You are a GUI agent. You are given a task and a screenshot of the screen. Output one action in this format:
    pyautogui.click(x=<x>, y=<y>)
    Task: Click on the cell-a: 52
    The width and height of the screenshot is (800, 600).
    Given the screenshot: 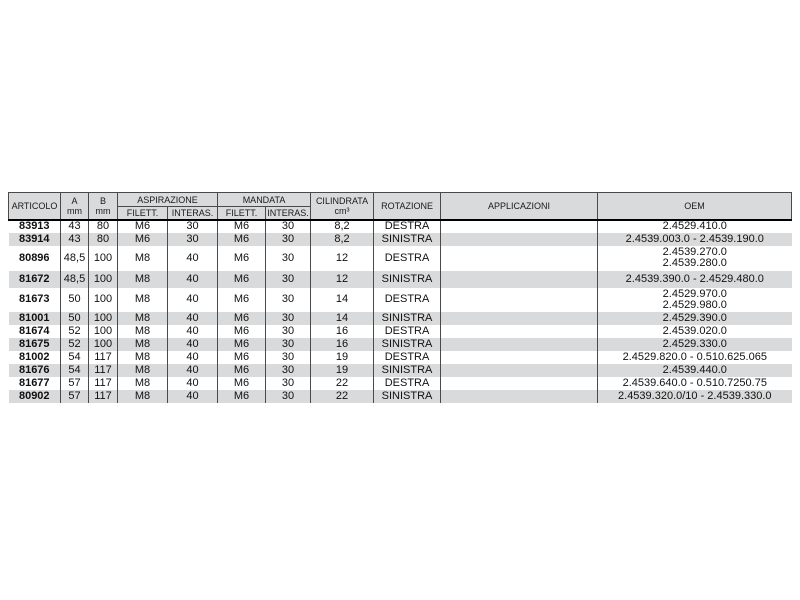 What is the action you would take?
    pyautogui.click(x=74, y=331)
    